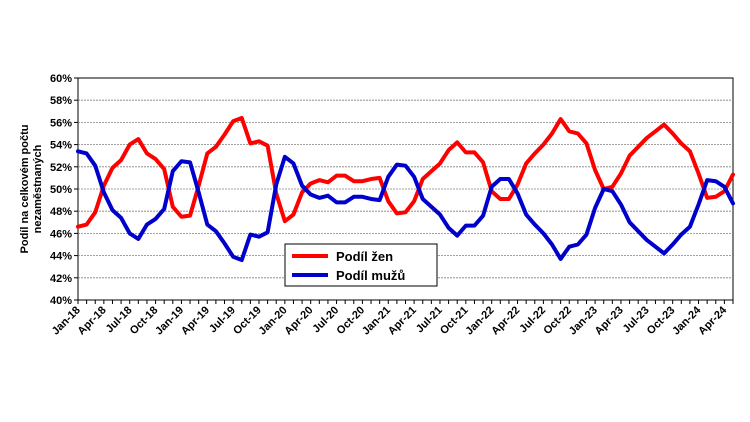 The image size is (750, 422). I want to click on x-tick-label: Apr-20, so click(298, 320).